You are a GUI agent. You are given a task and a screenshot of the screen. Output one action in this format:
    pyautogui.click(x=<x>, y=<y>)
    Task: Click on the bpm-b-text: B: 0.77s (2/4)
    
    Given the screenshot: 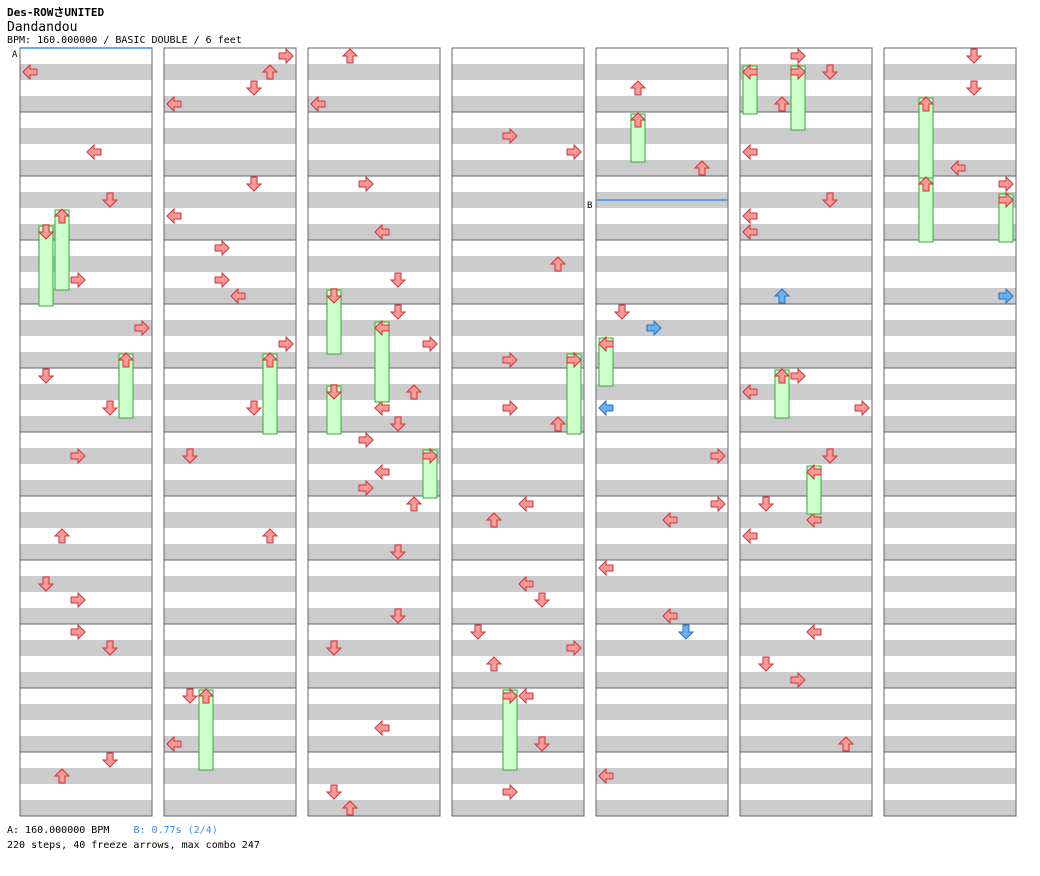 What is the action you would take?
    pyautogui.click(x=175, y=830)
    